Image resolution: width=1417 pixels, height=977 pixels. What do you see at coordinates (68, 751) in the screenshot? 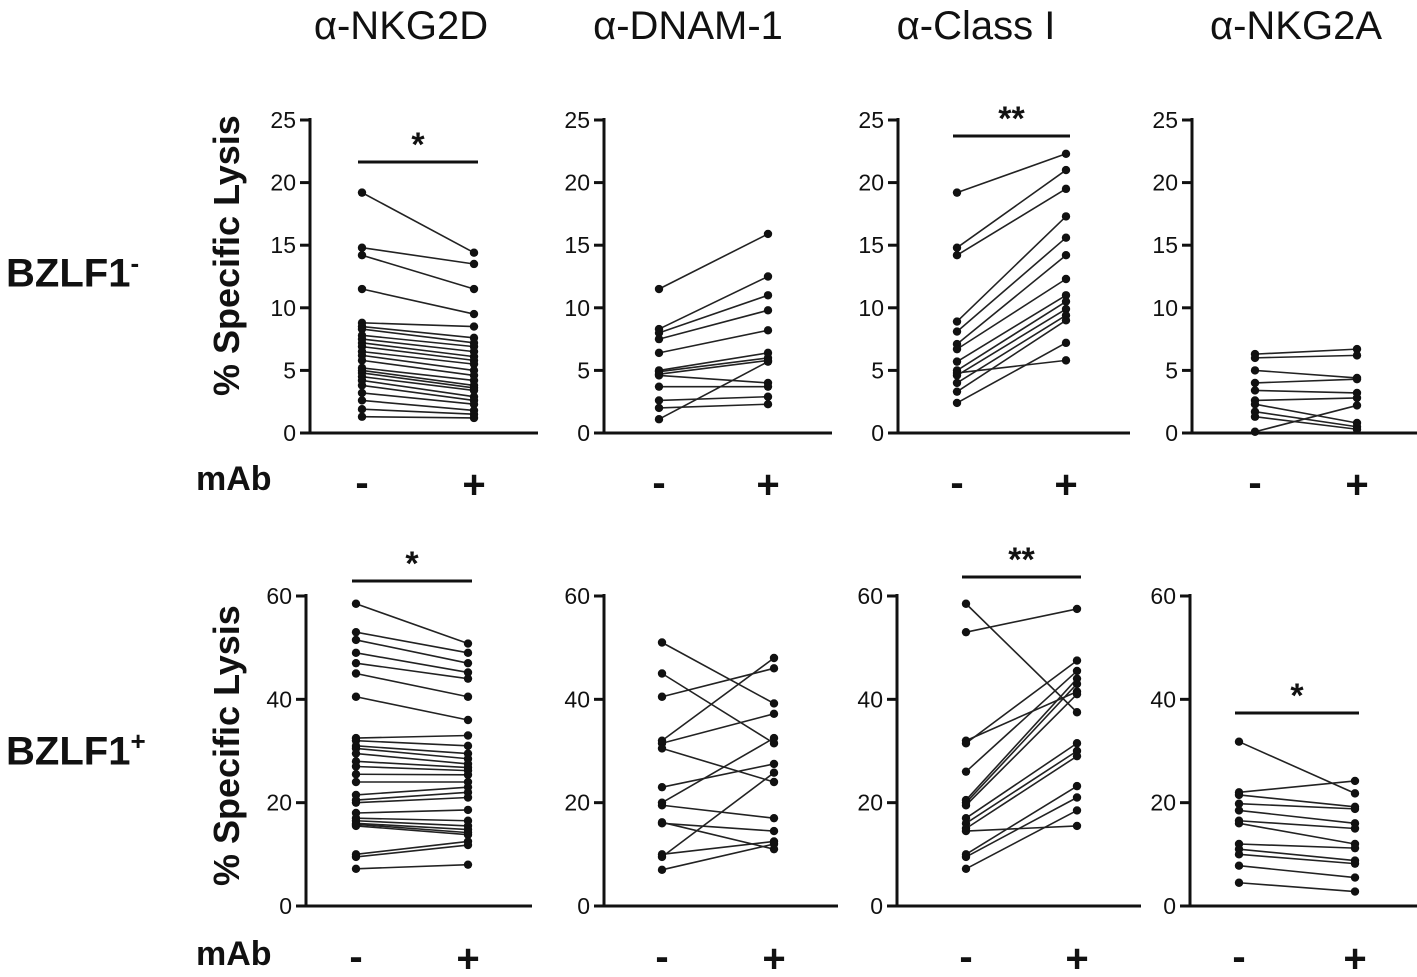
I see `row-label-name: BZLF1` at bounding box center [68, 751].